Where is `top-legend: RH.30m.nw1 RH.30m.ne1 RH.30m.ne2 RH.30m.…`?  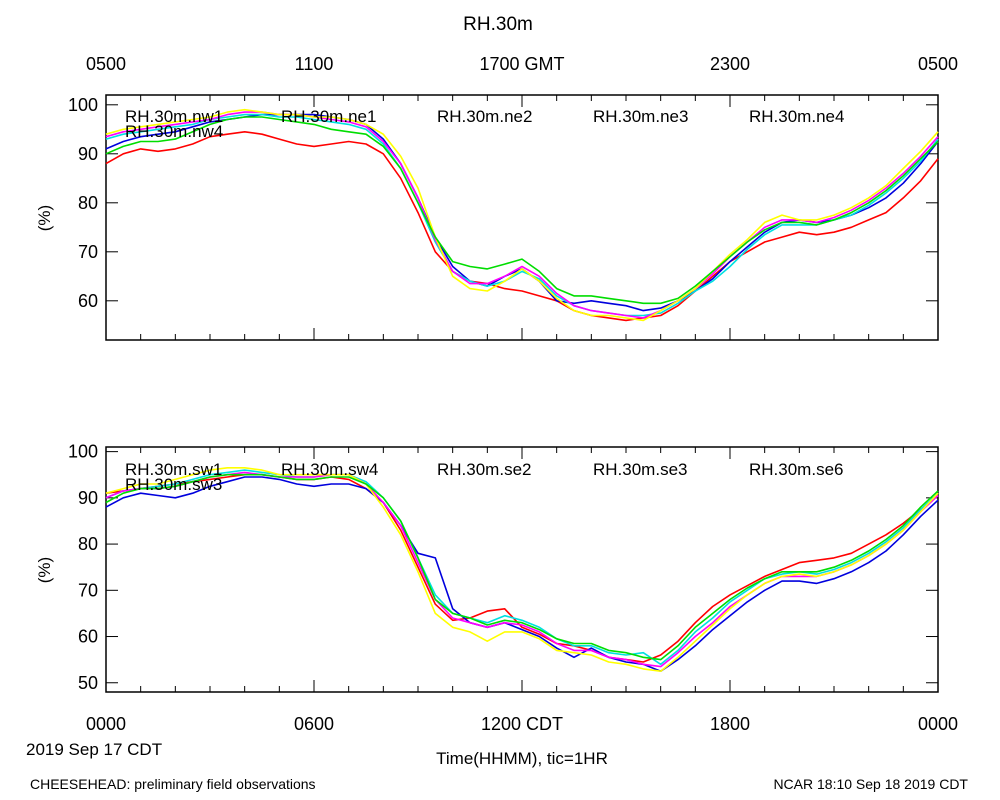
top-legend: RH.30m.nw1 RH.30m.ne1 RH.30m.ne2 RH.30m.… is located at coordinates (484, 124).